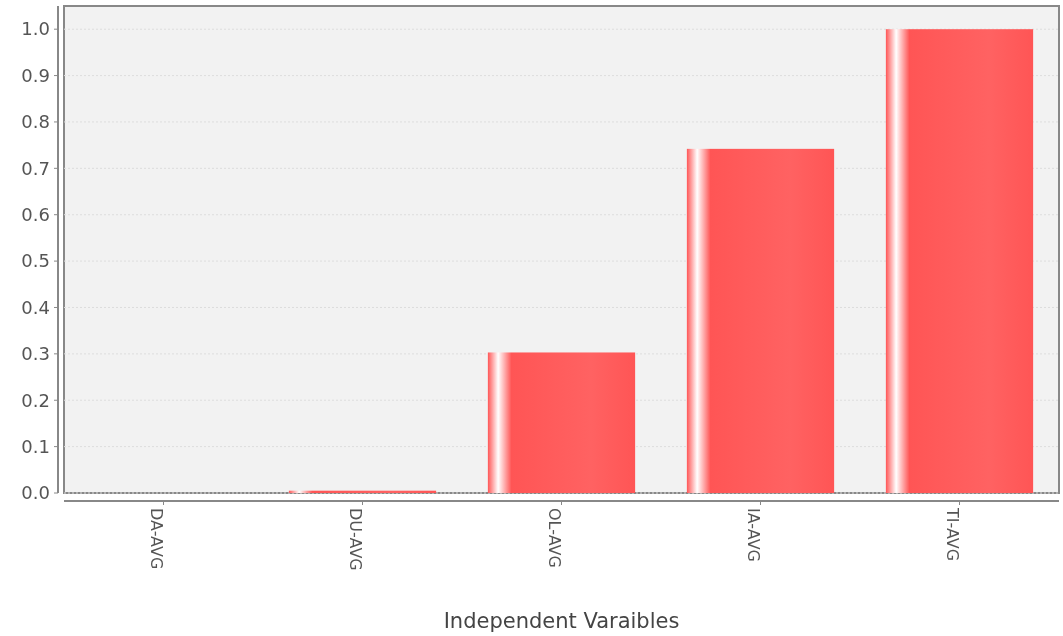 This screenshot has height=636, width=1063. Describe the element at coordinates (35, 493) in the screenshot. I see `y-tick-label: 0.0` at that location.